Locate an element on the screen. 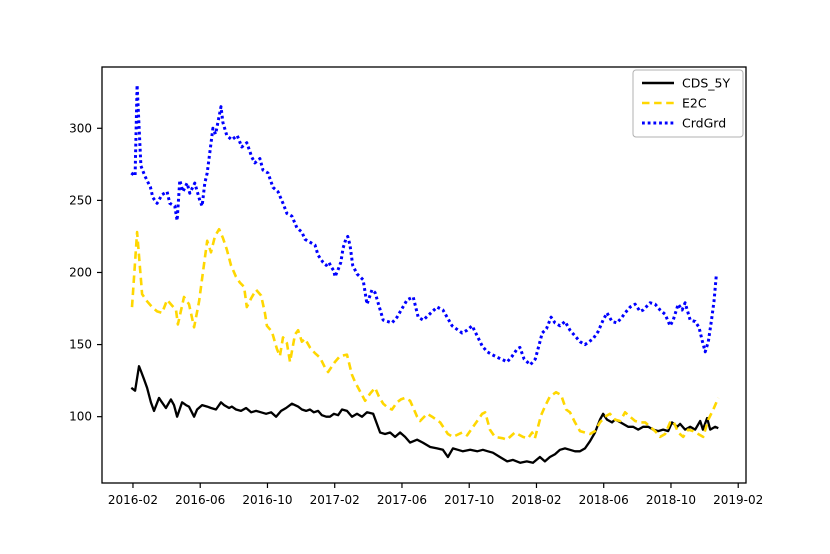 This screenshot has width=830, height=554. x-axis-tick-label: 2017-06 is located at coordinates (402, 500).